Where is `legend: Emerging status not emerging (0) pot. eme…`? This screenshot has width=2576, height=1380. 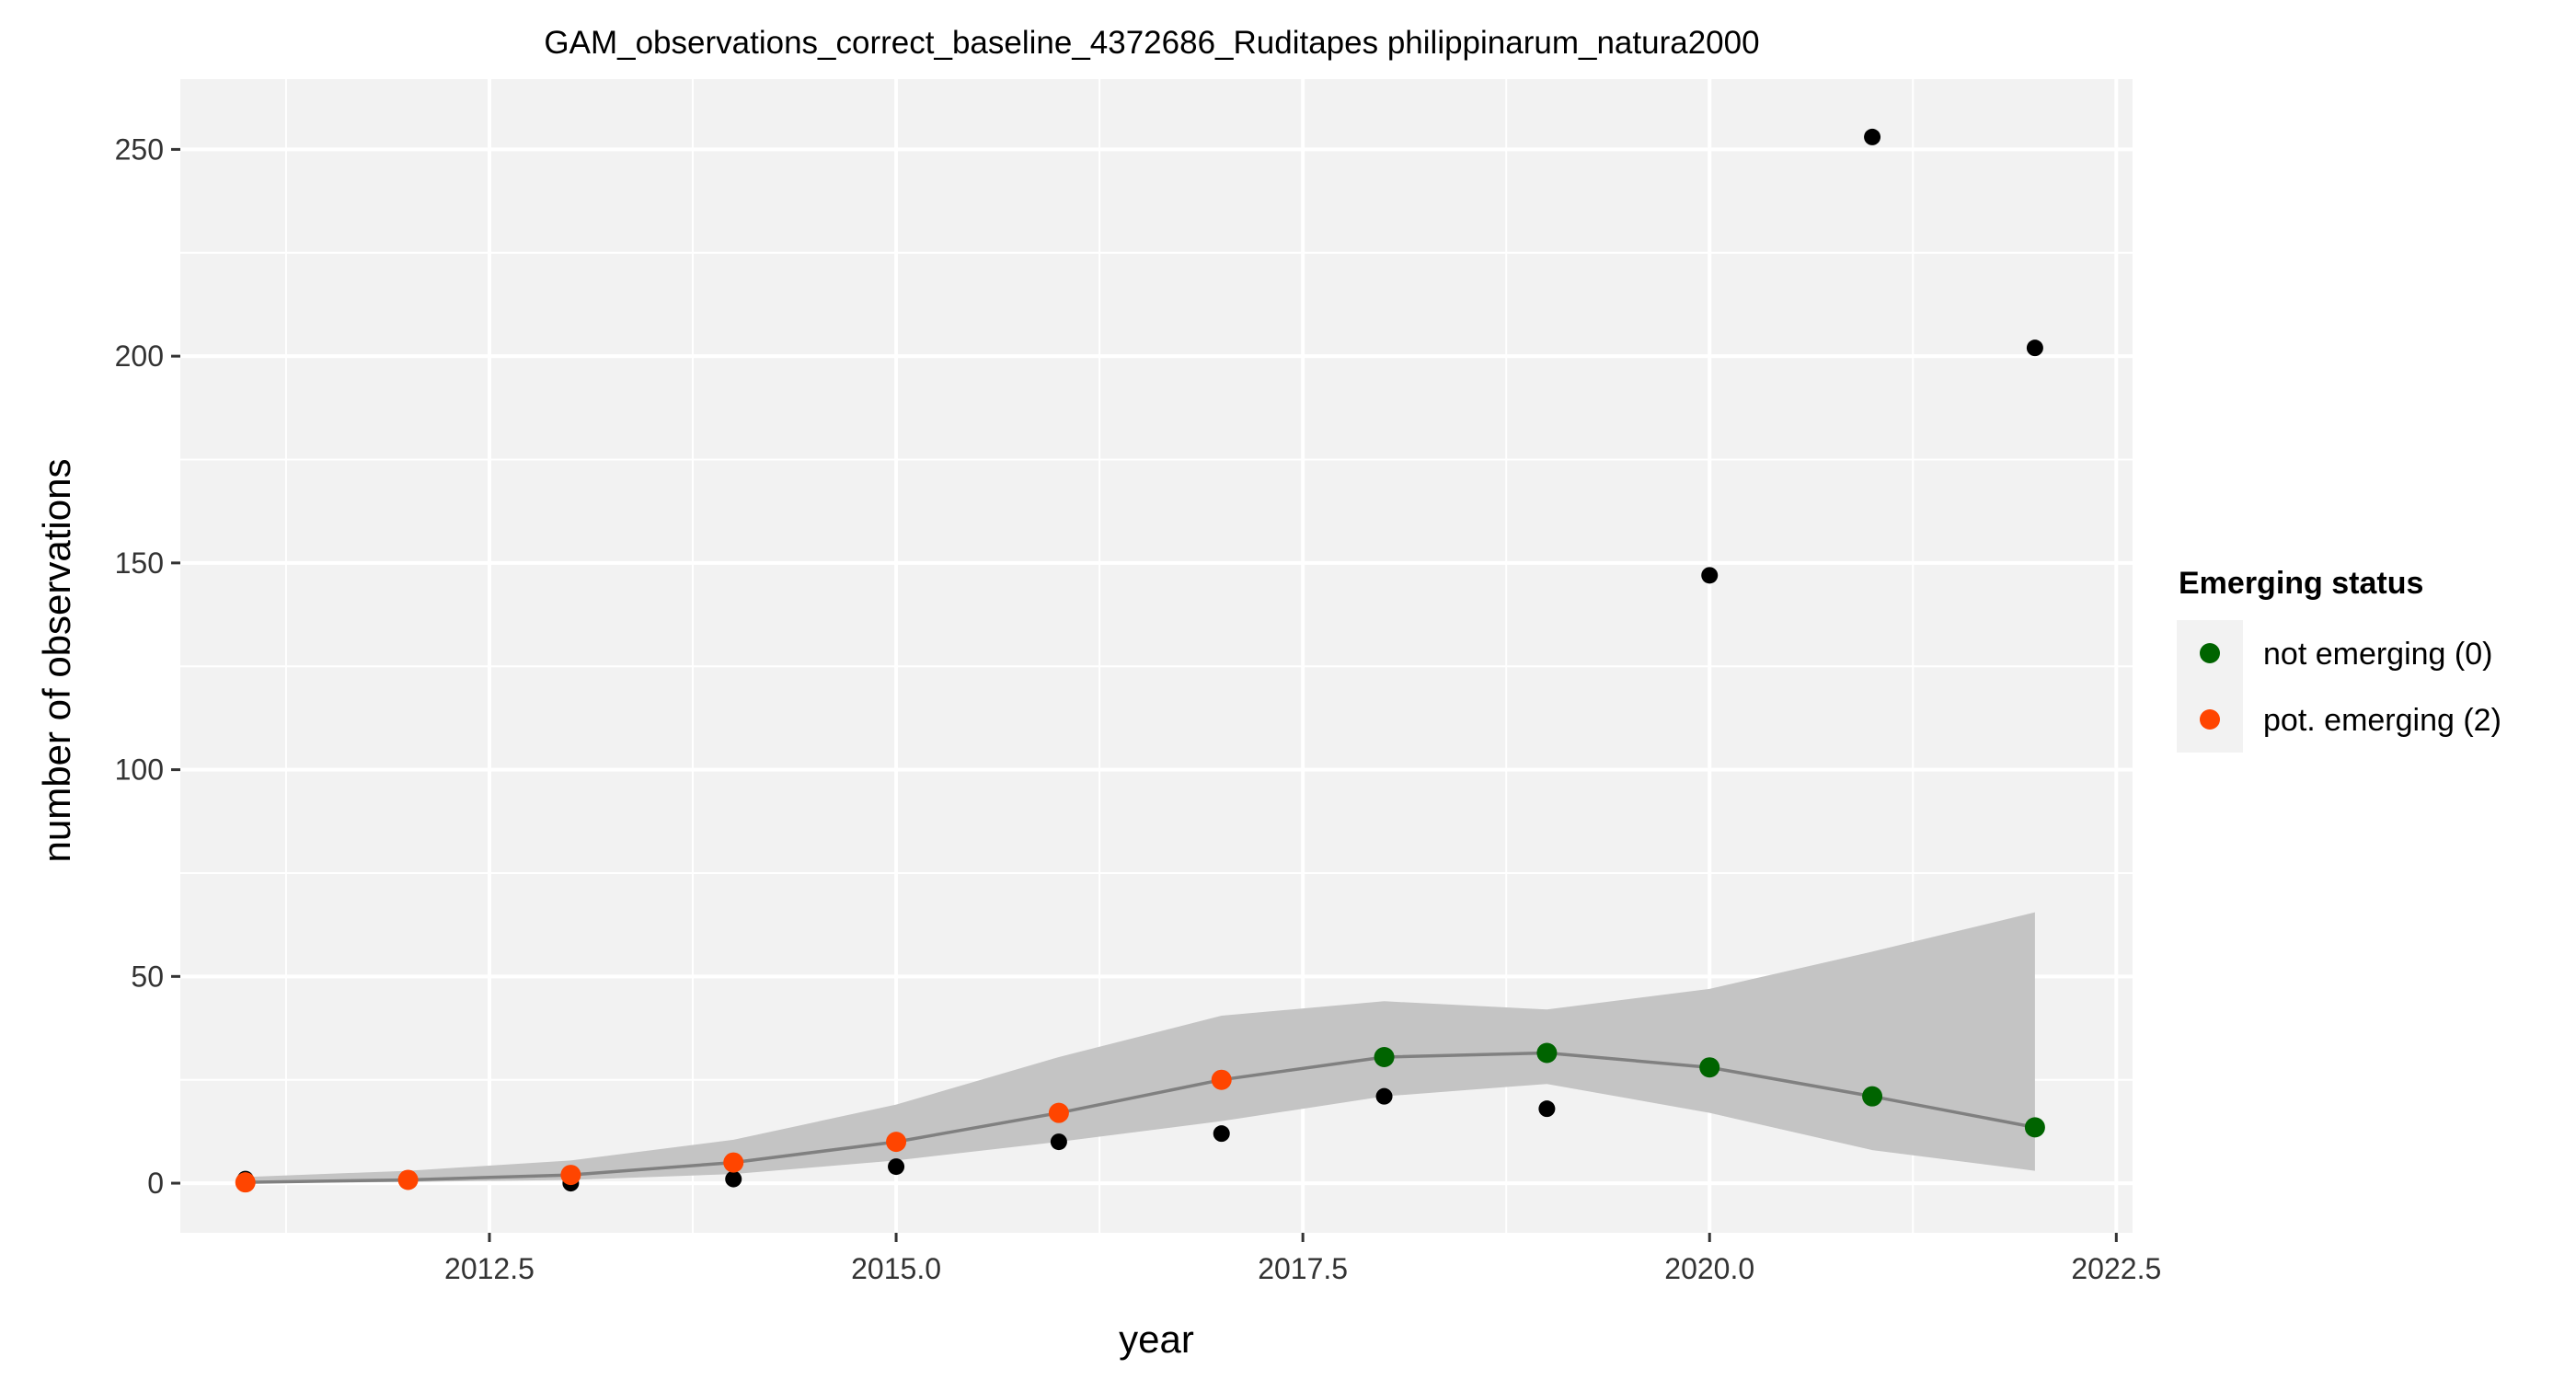 legend: Emerging status not emerging (0) pot. eme… is located at coordinates (2339, 659).